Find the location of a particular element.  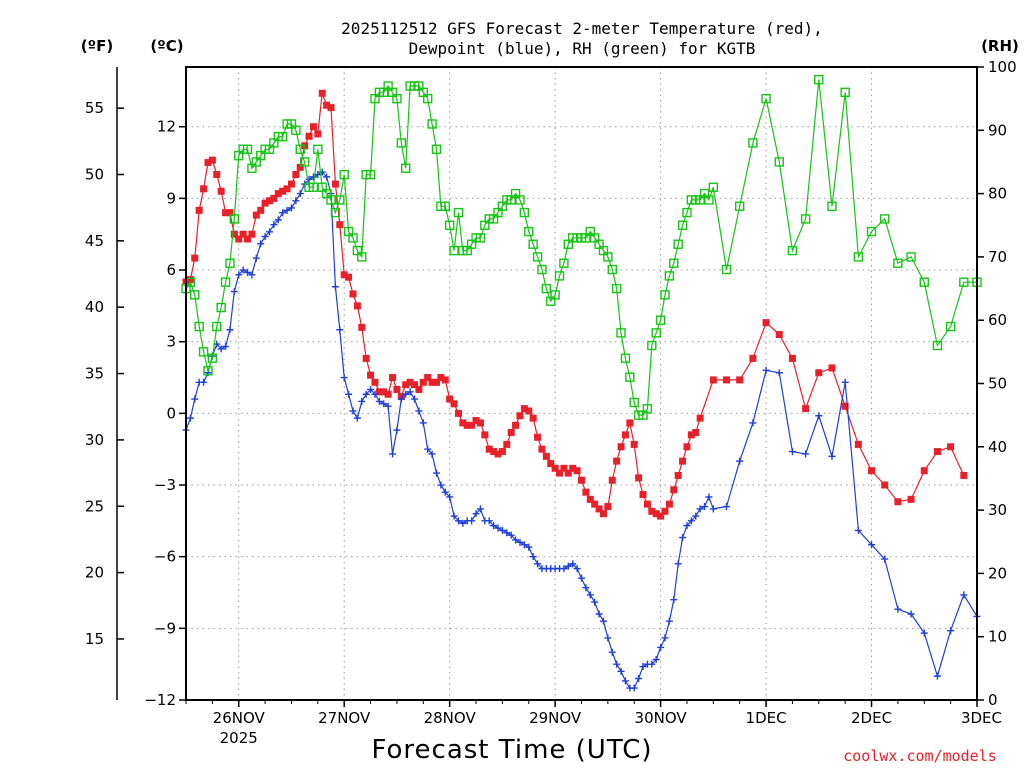

fahrenheit-tick-label: 25 is located at coordinates (94, 506).